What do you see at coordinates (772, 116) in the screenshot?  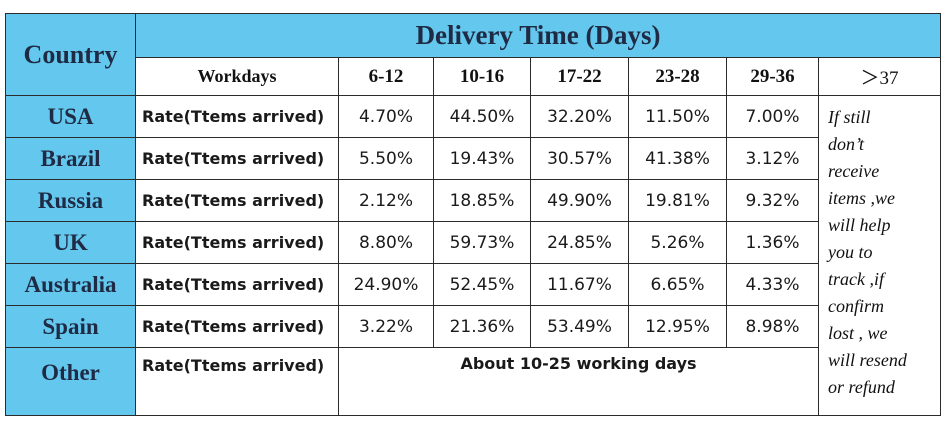 I see `rate-value: 7.00%` at bounding box center [772, 116].